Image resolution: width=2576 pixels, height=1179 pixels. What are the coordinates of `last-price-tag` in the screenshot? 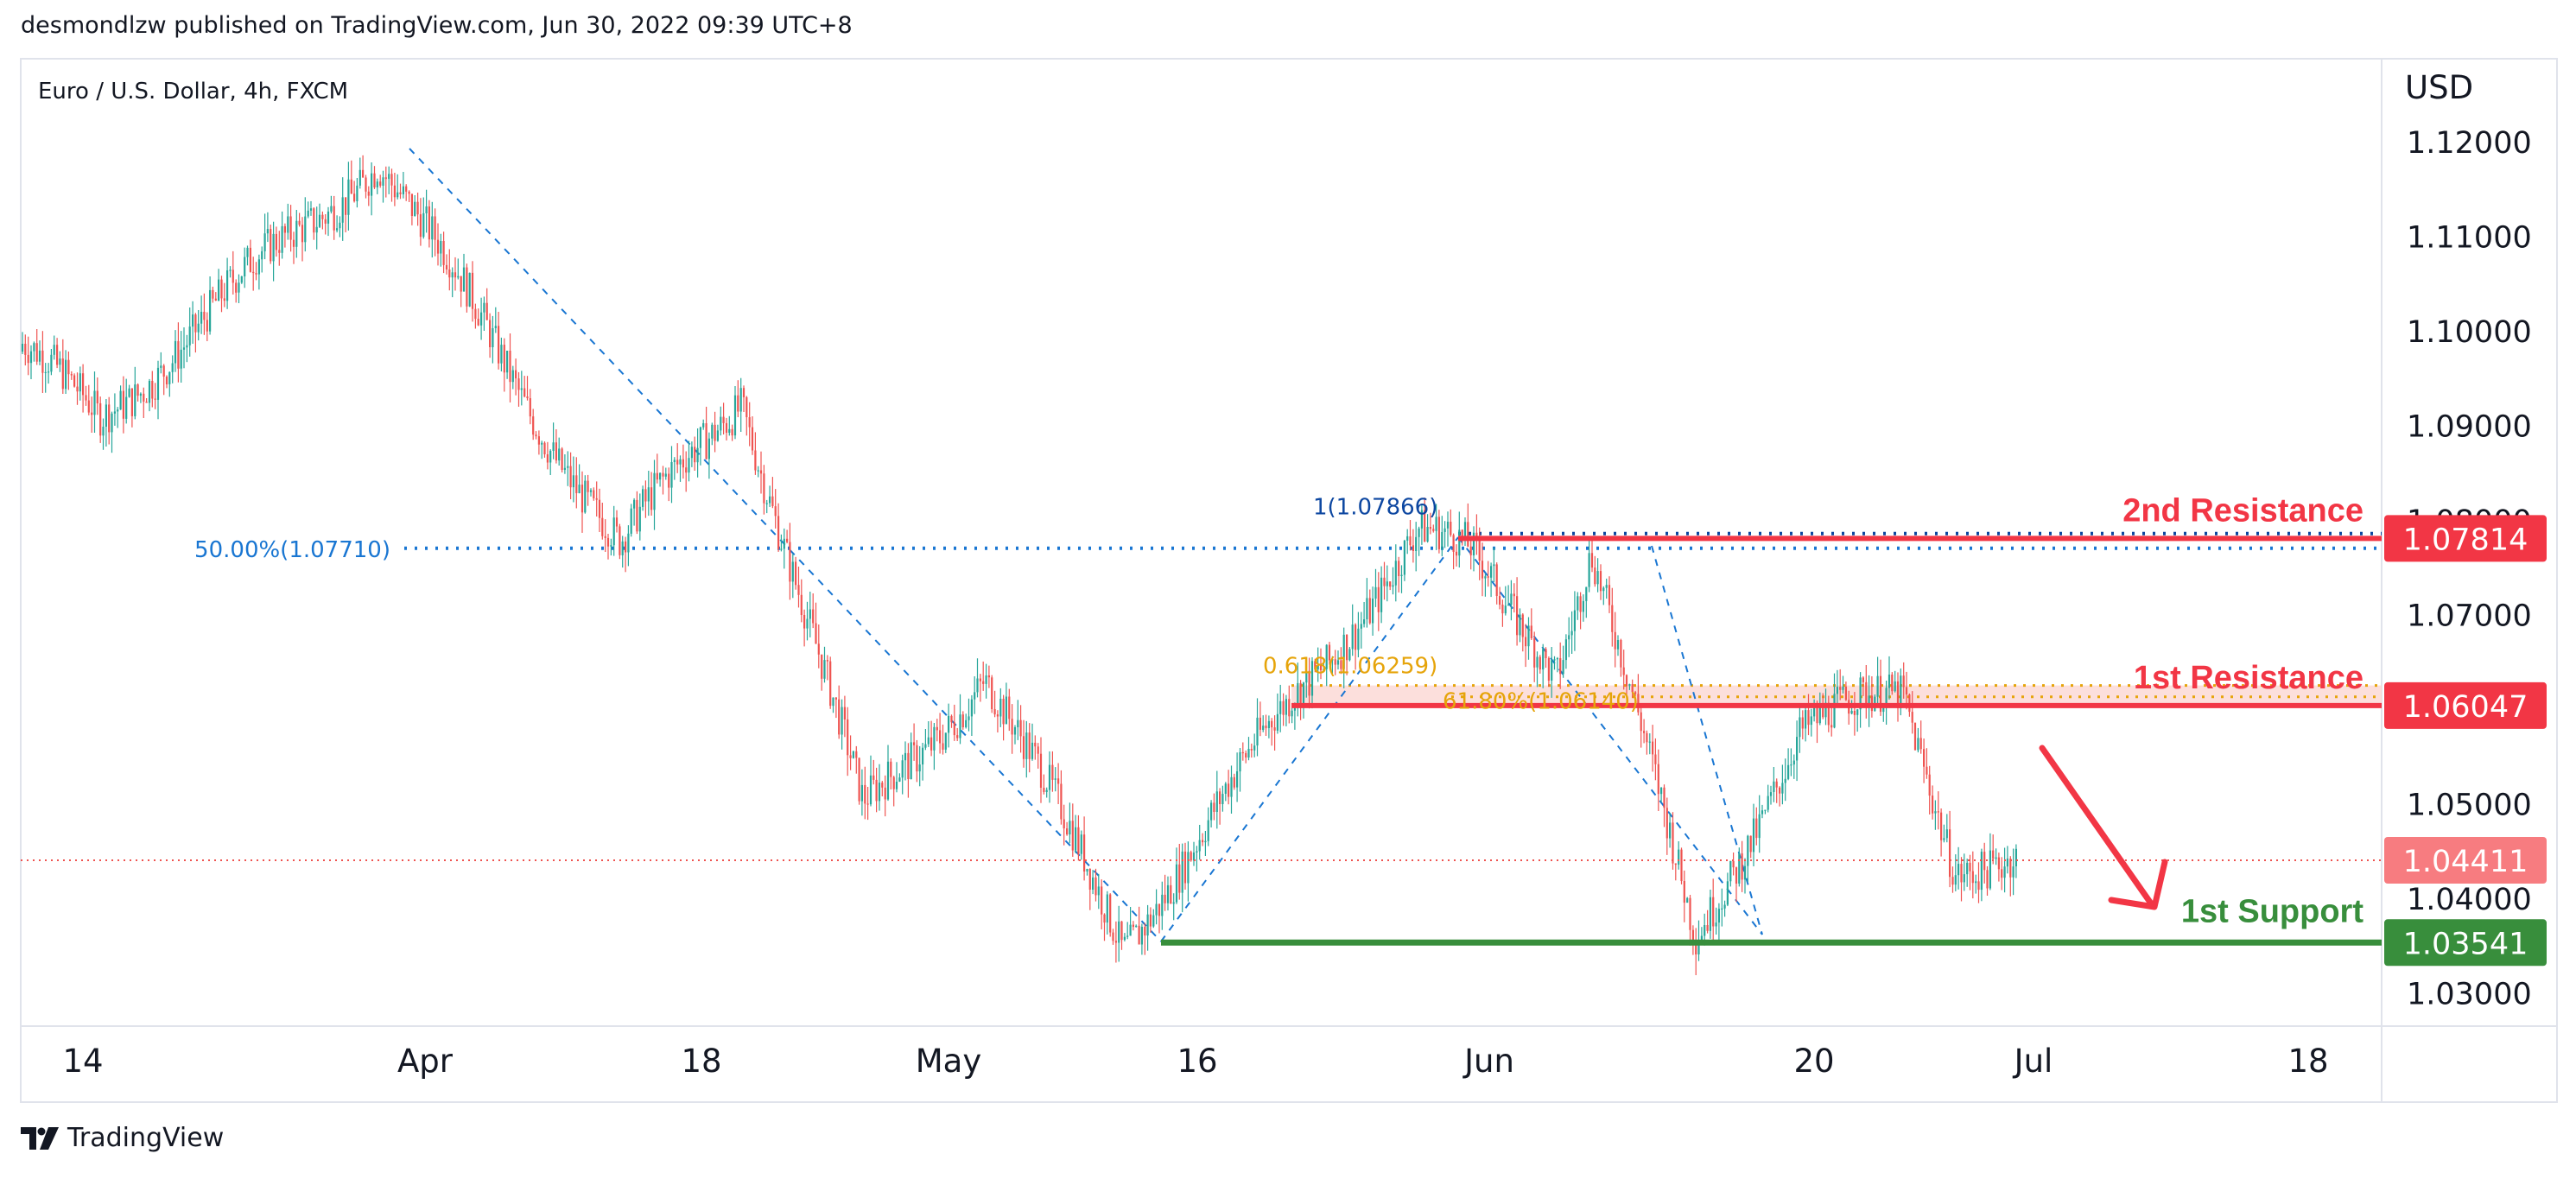 It's located at (2465, 861).